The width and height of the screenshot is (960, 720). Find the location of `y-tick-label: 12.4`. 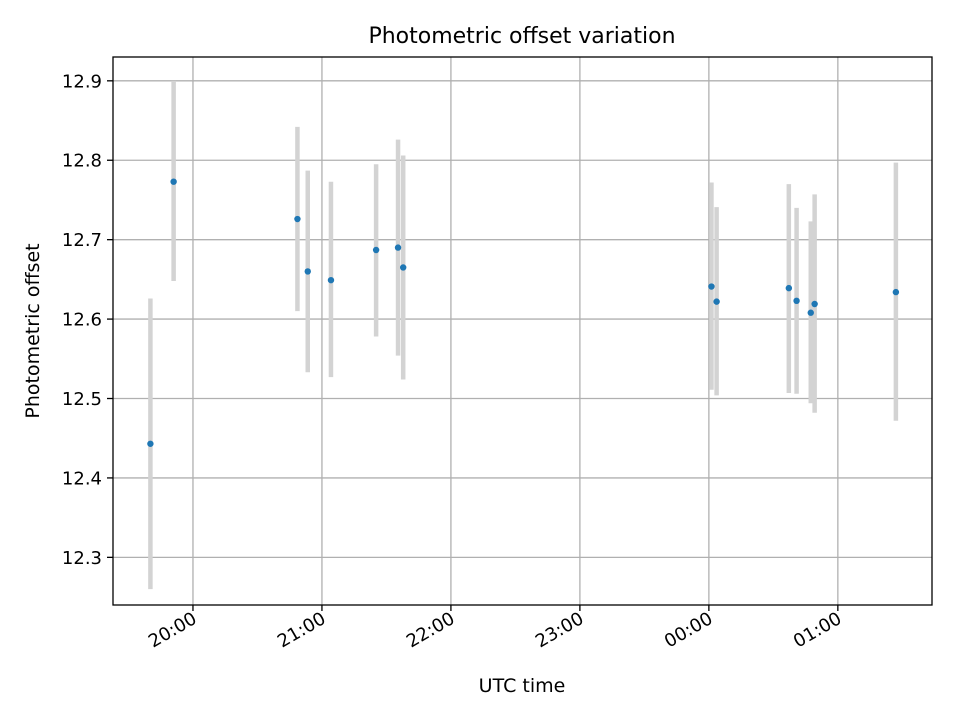

y-tick-label: 12.4 is located at coordinates (82, 478).